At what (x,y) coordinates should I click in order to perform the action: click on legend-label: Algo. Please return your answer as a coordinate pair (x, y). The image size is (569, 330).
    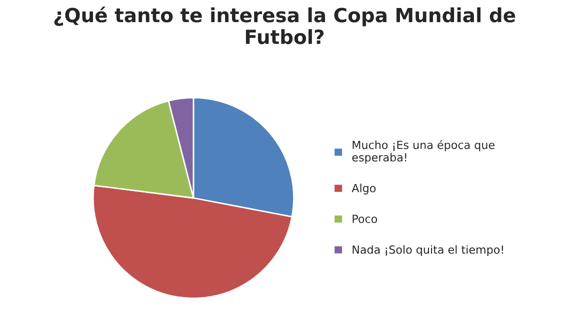
    Looking at the image, I should click on (364, 189).